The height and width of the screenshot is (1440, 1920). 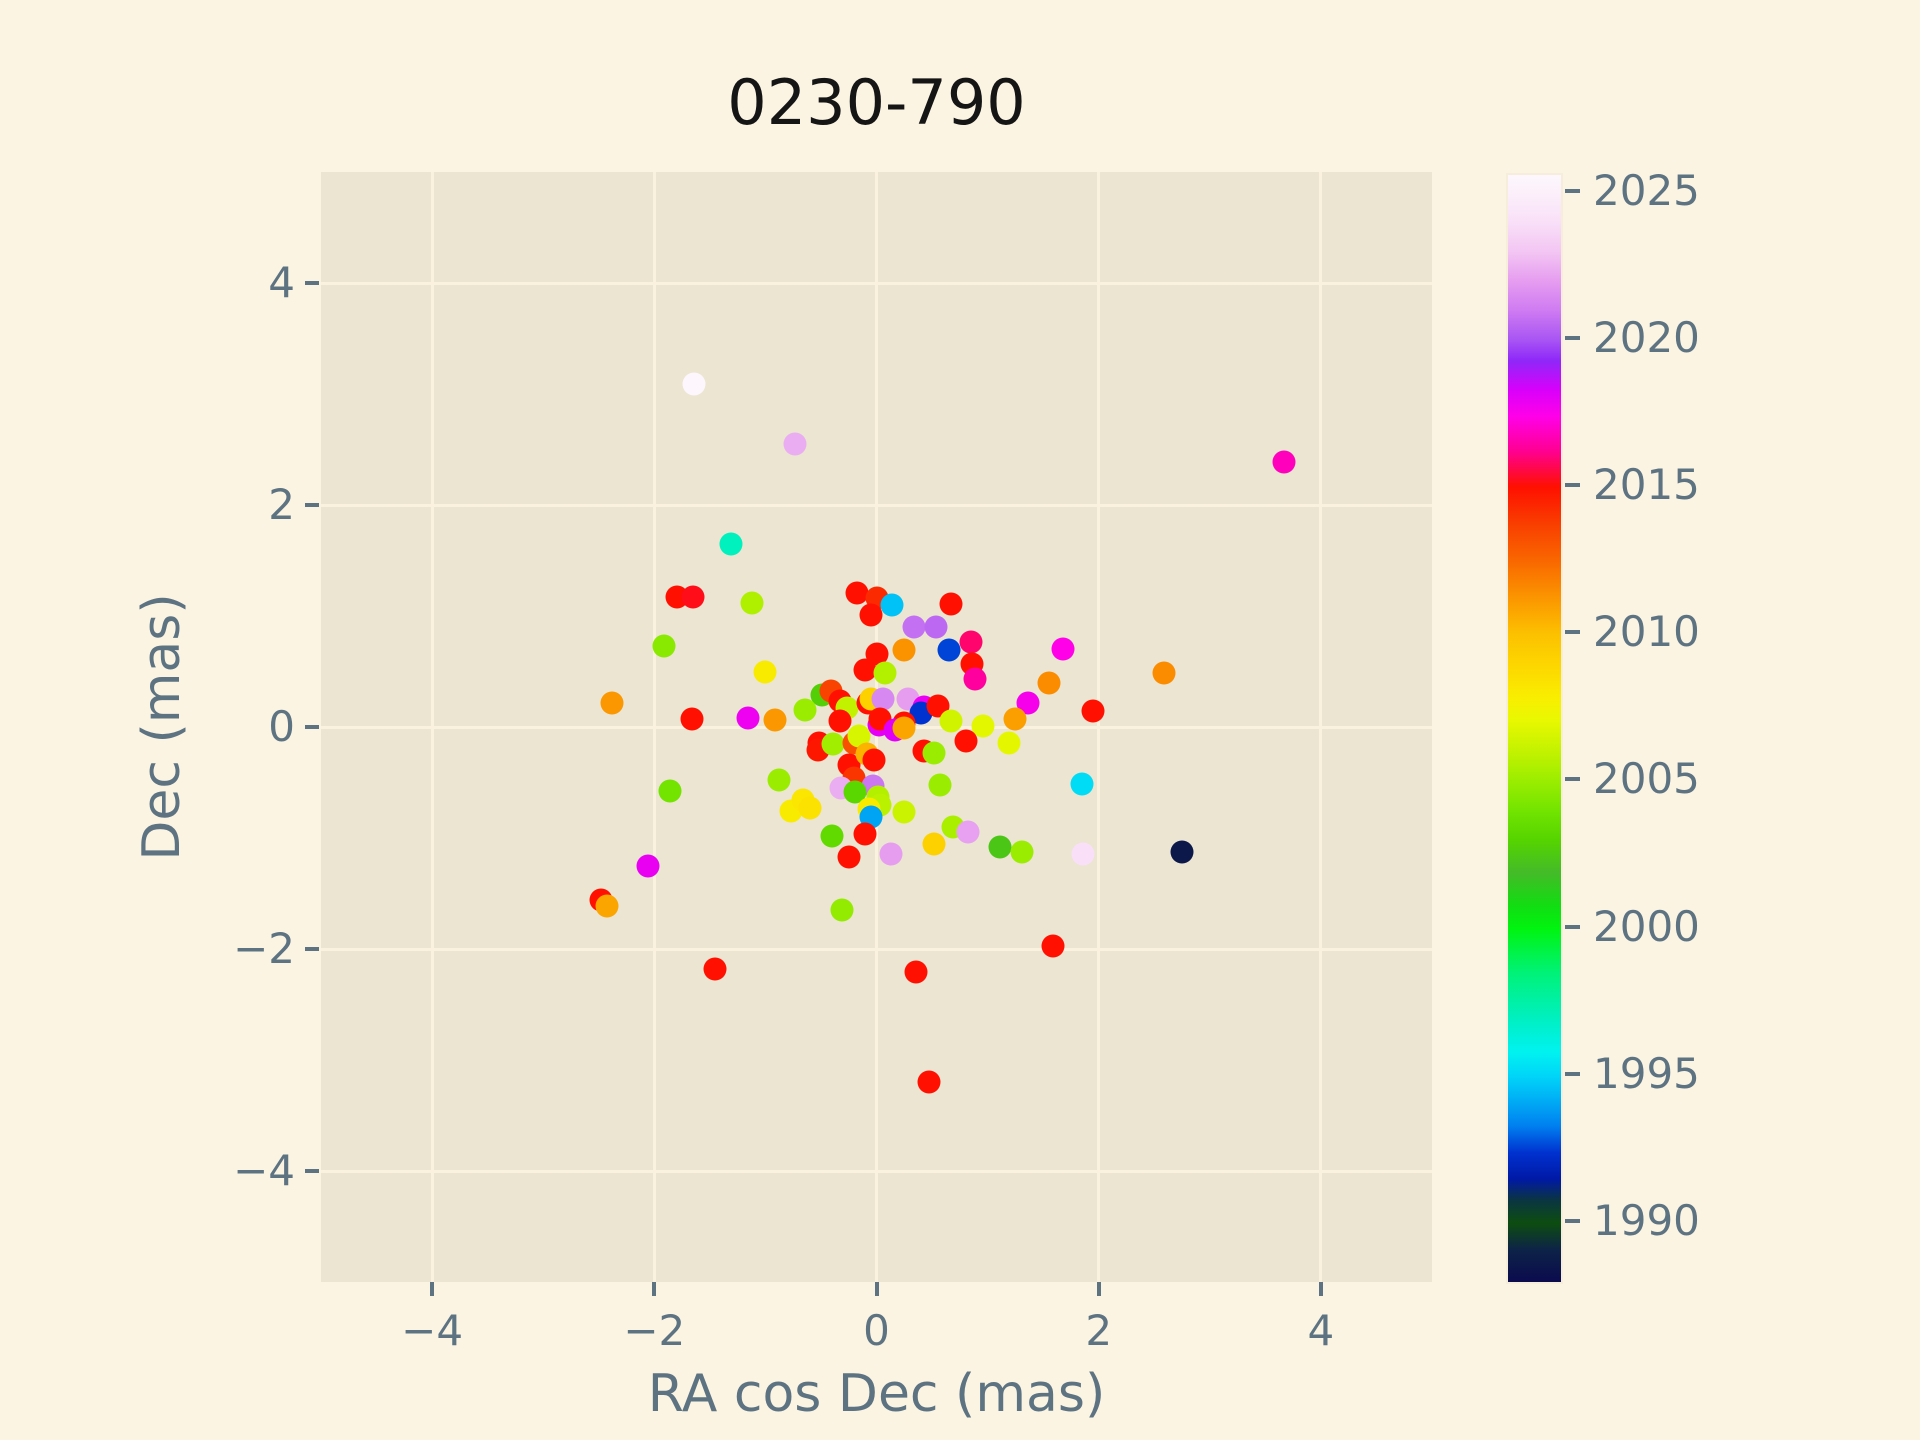 I want to click on colorbar-tick-label: 2025, so click(x=1646, y=190).